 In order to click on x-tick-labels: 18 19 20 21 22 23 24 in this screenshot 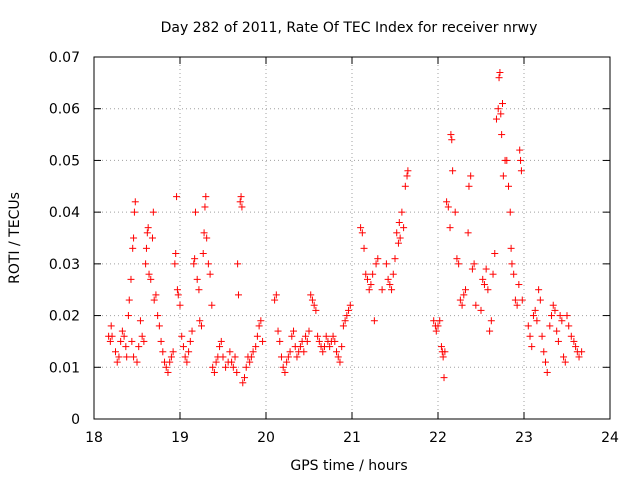, I will do `click(352, 438)`.